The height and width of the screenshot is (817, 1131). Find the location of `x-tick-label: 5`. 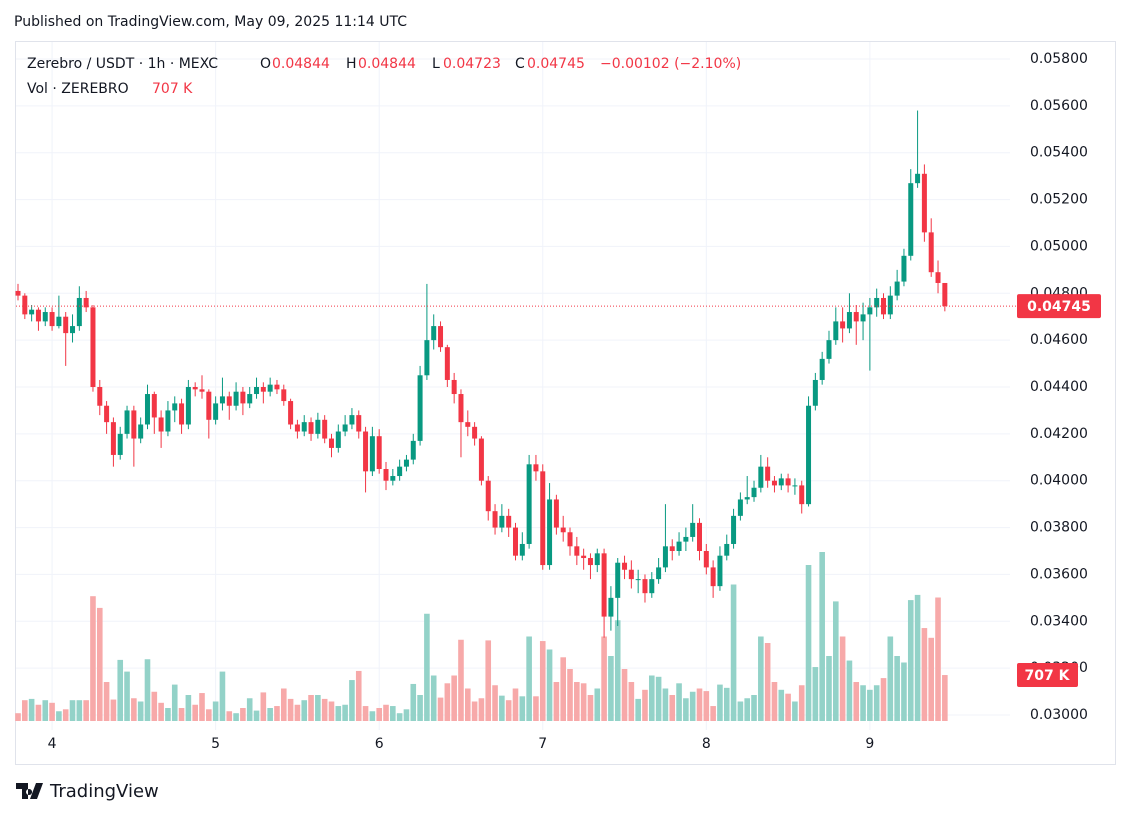

x-tick-label: 5 is located at coordinates (215, 744).